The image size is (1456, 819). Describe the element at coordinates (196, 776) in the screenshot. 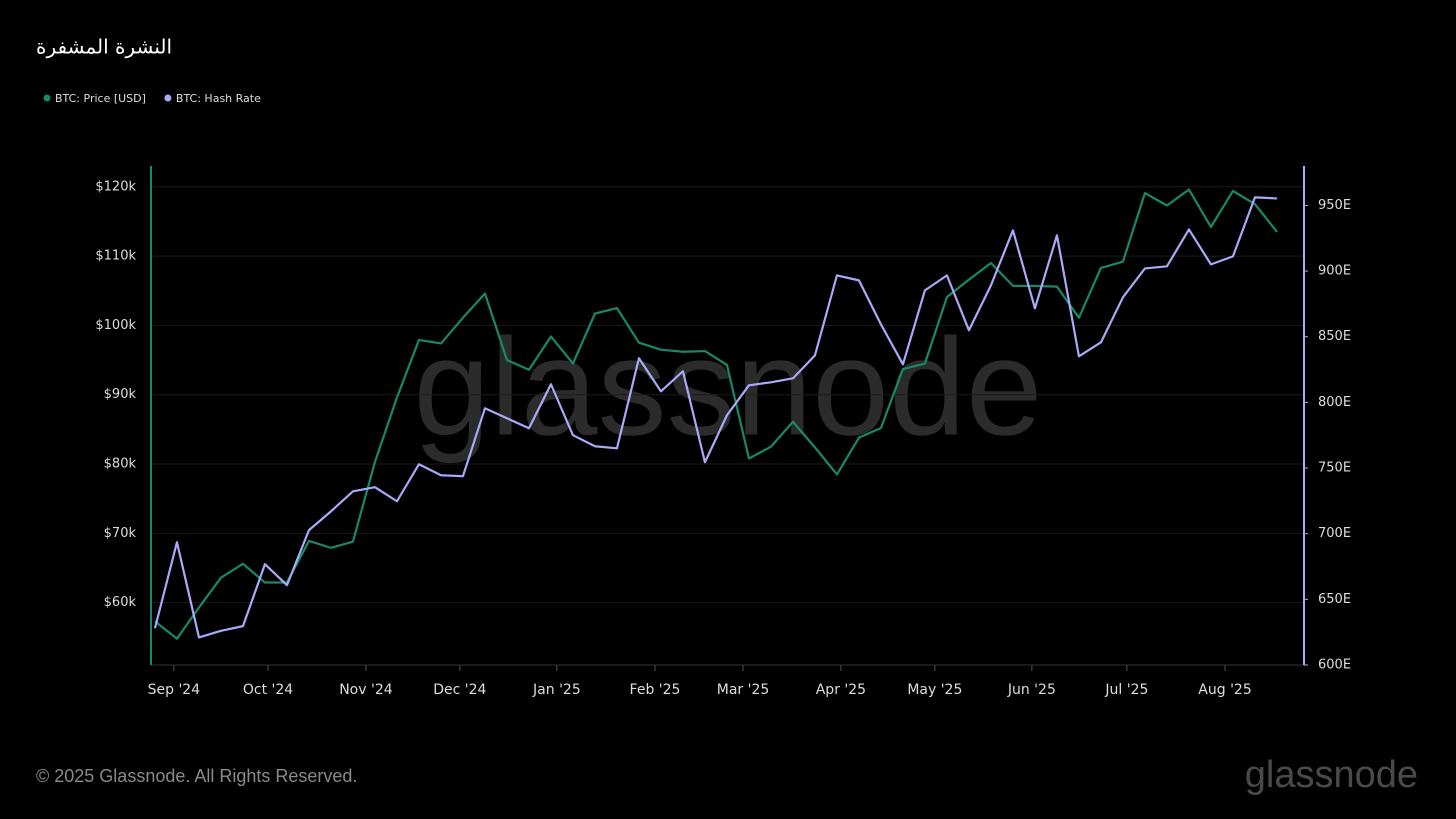

I see `copyright: © 2025 Glassnode. All Rights Reserved.` at that location.